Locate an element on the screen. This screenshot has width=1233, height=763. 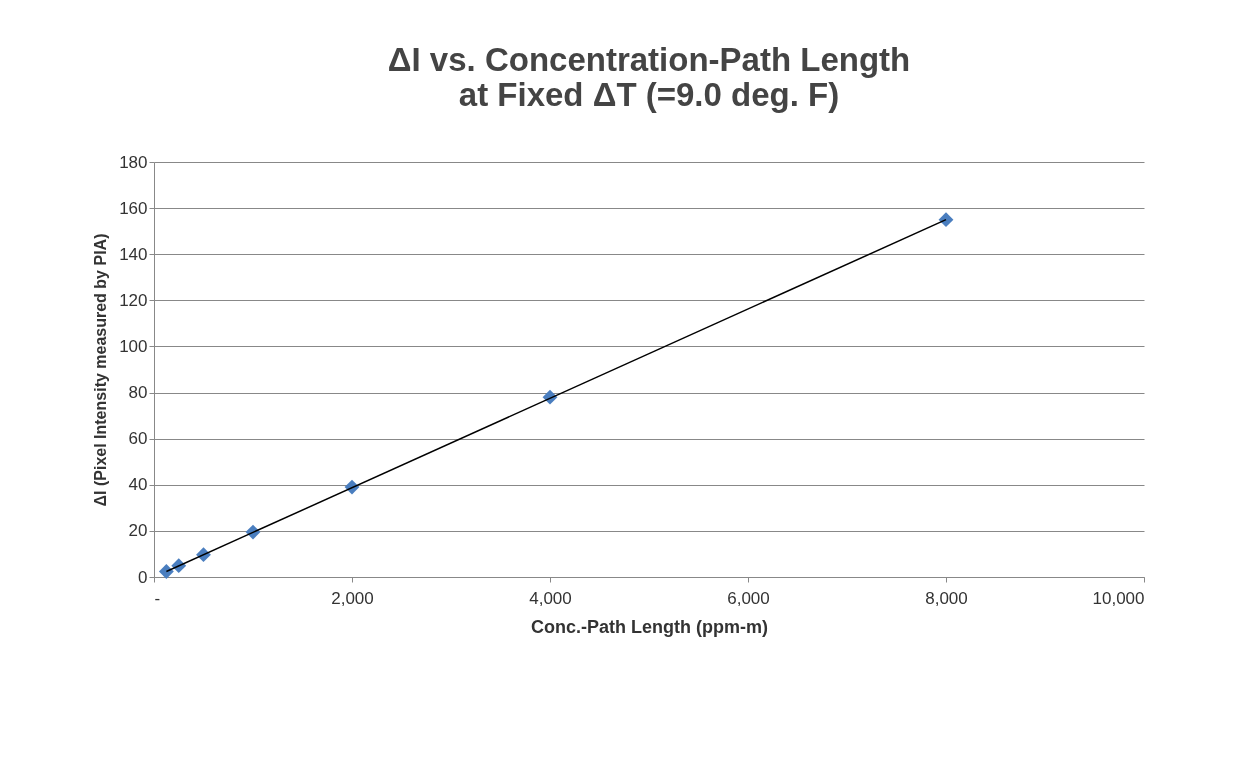
y-tick-label: 140 is located at coordinates (133, 254).